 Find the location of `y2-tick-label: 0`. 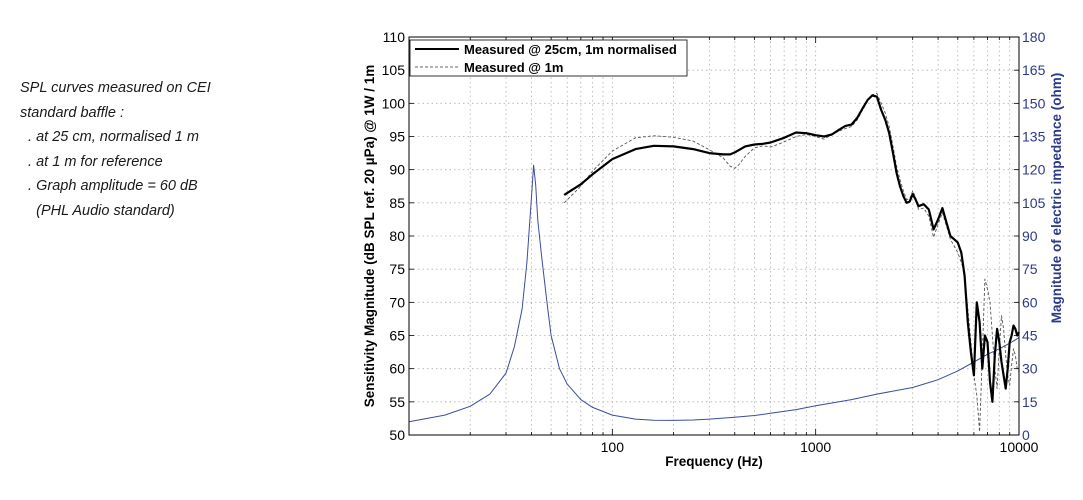

y2-tick-label: 0 is located at coordinates (1026, 435).